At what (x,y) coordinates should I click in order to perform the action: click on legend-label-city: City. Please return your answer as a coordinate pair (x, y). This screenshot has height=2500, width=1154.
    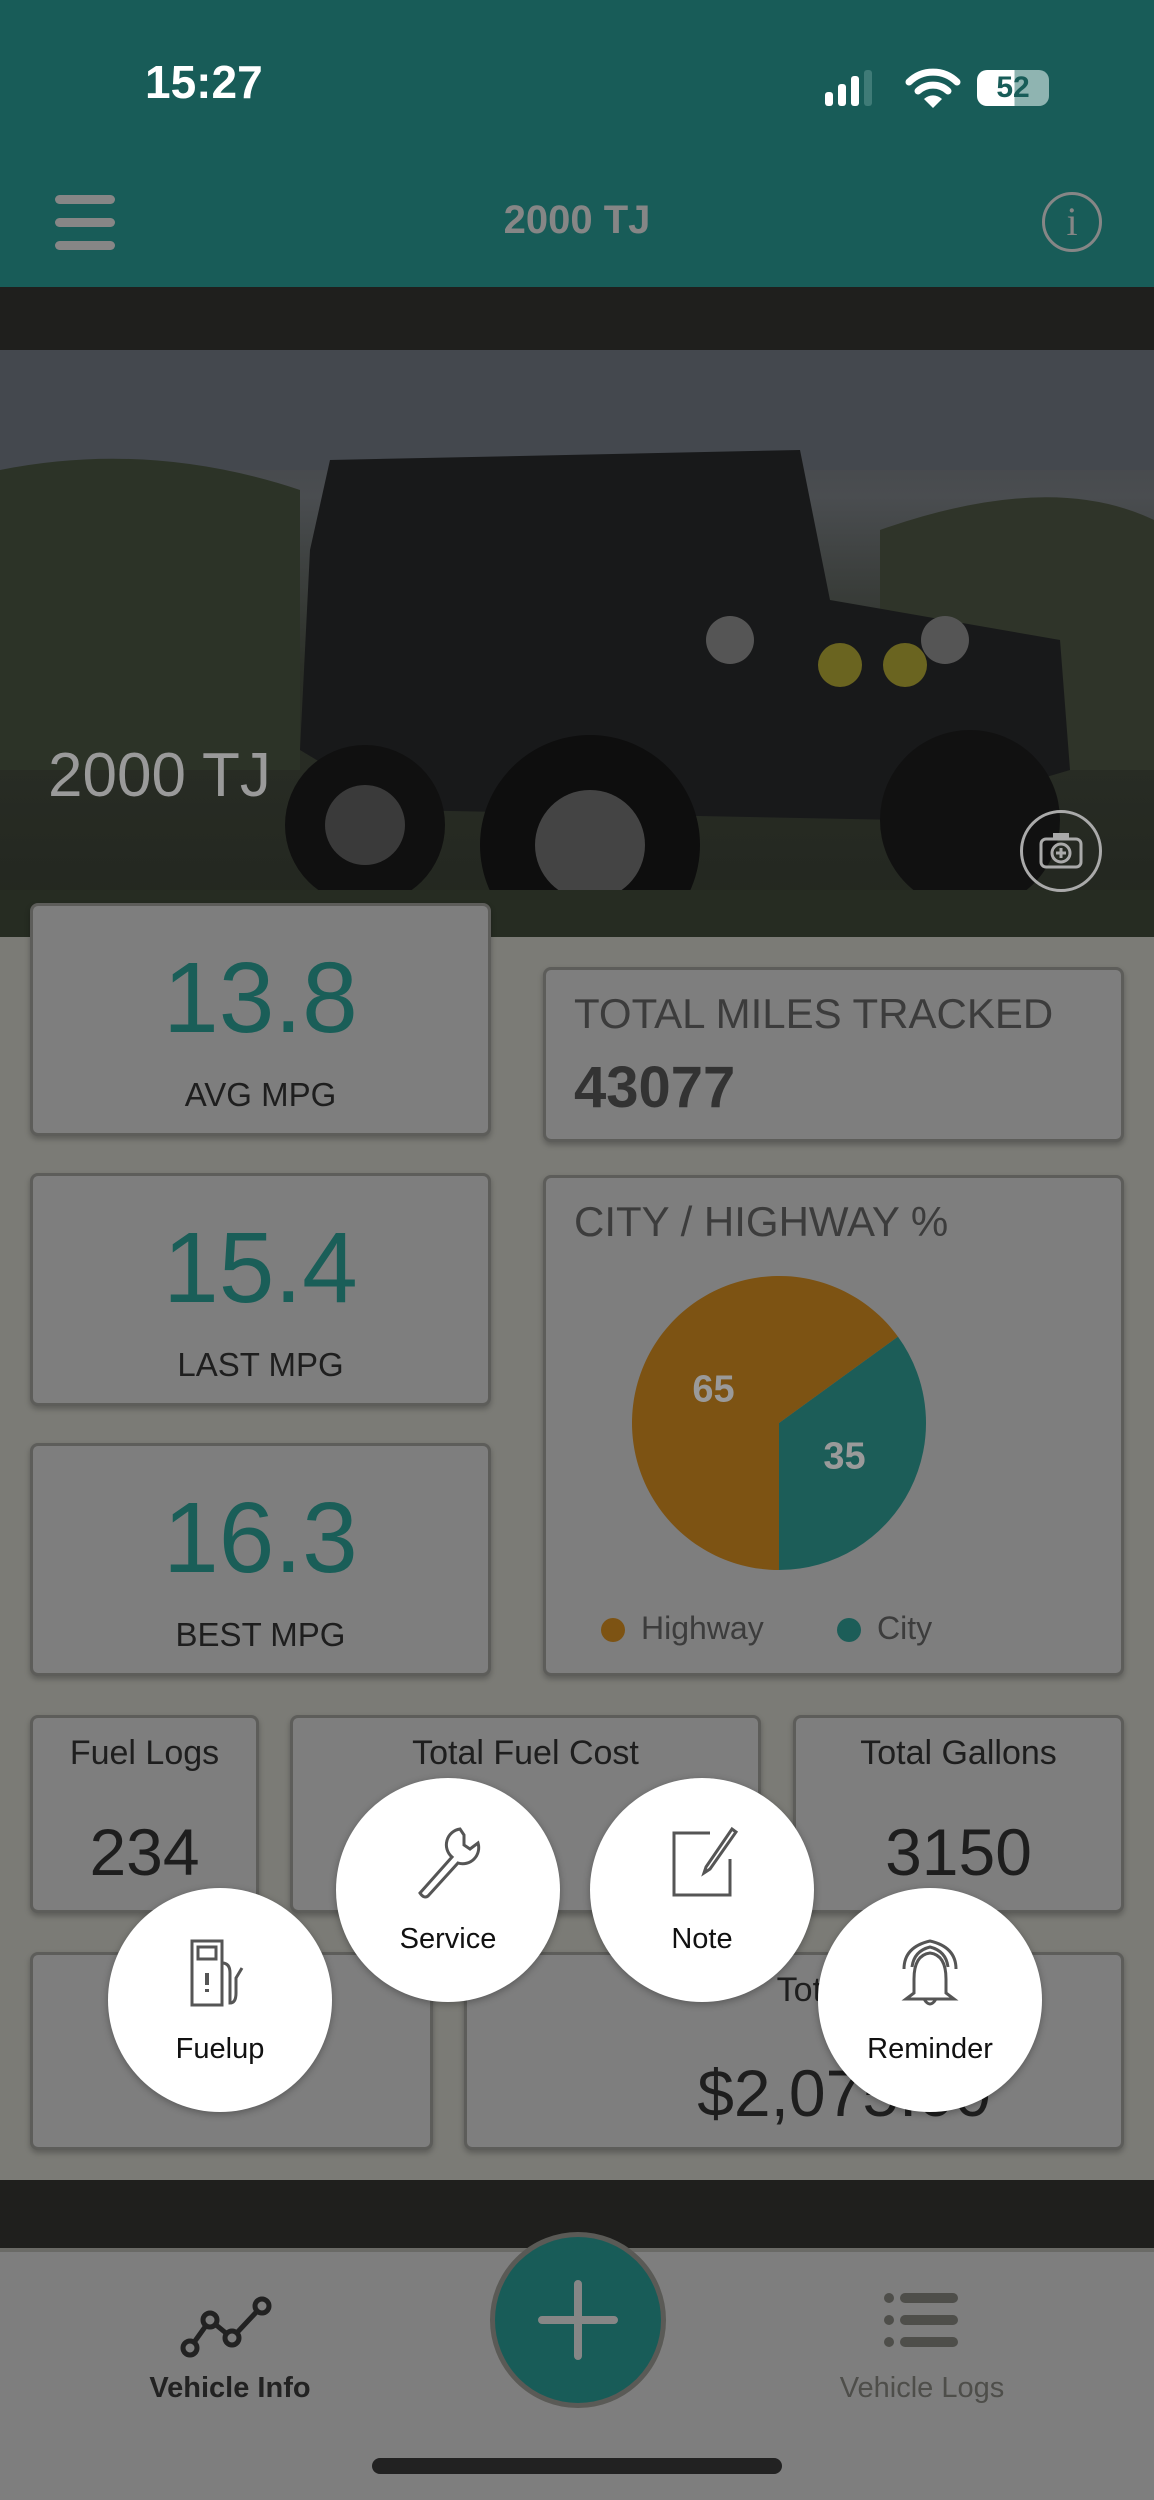
    Looking at the image, I should click on (905, 1628).